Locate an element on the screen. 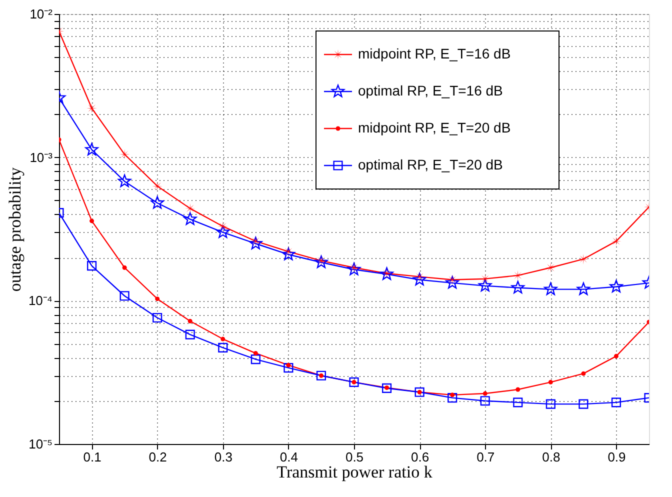 The height and width of the screenshot is (497, 672). x-axis-title: Transmit power ratio k is located at coordinates (354, 472).